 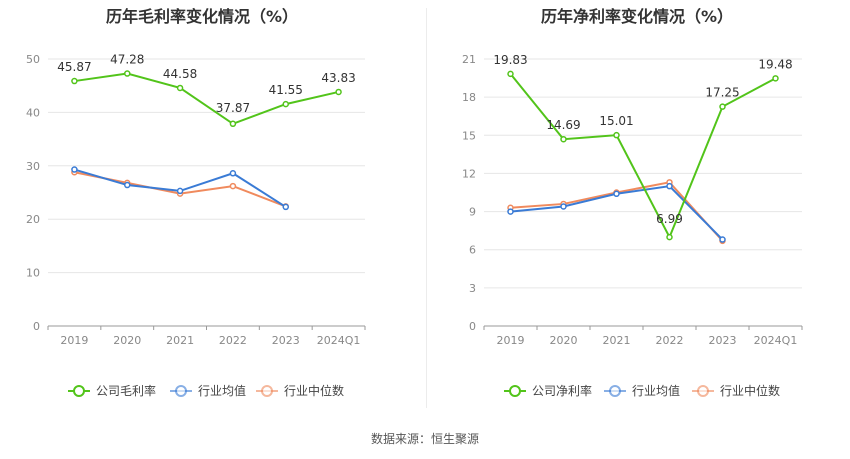 What do you see at coordinates (616, 121) in the screenshot?
I see `data-label: 15.01` at bounding box center [616, 121].